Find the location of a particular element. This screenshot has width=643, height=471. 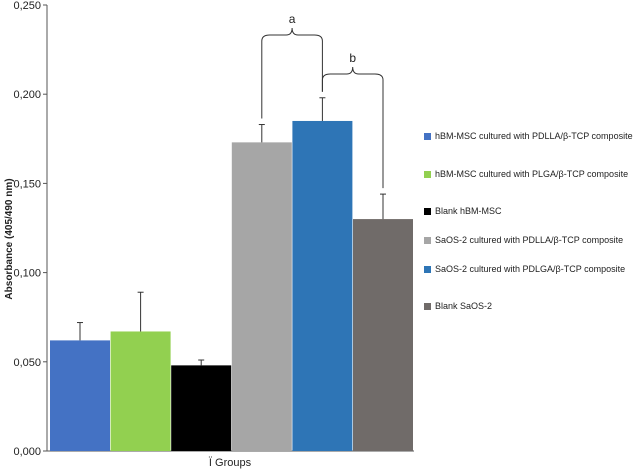

y-tick-label: 0,150 is located at coordinates (27, 184).